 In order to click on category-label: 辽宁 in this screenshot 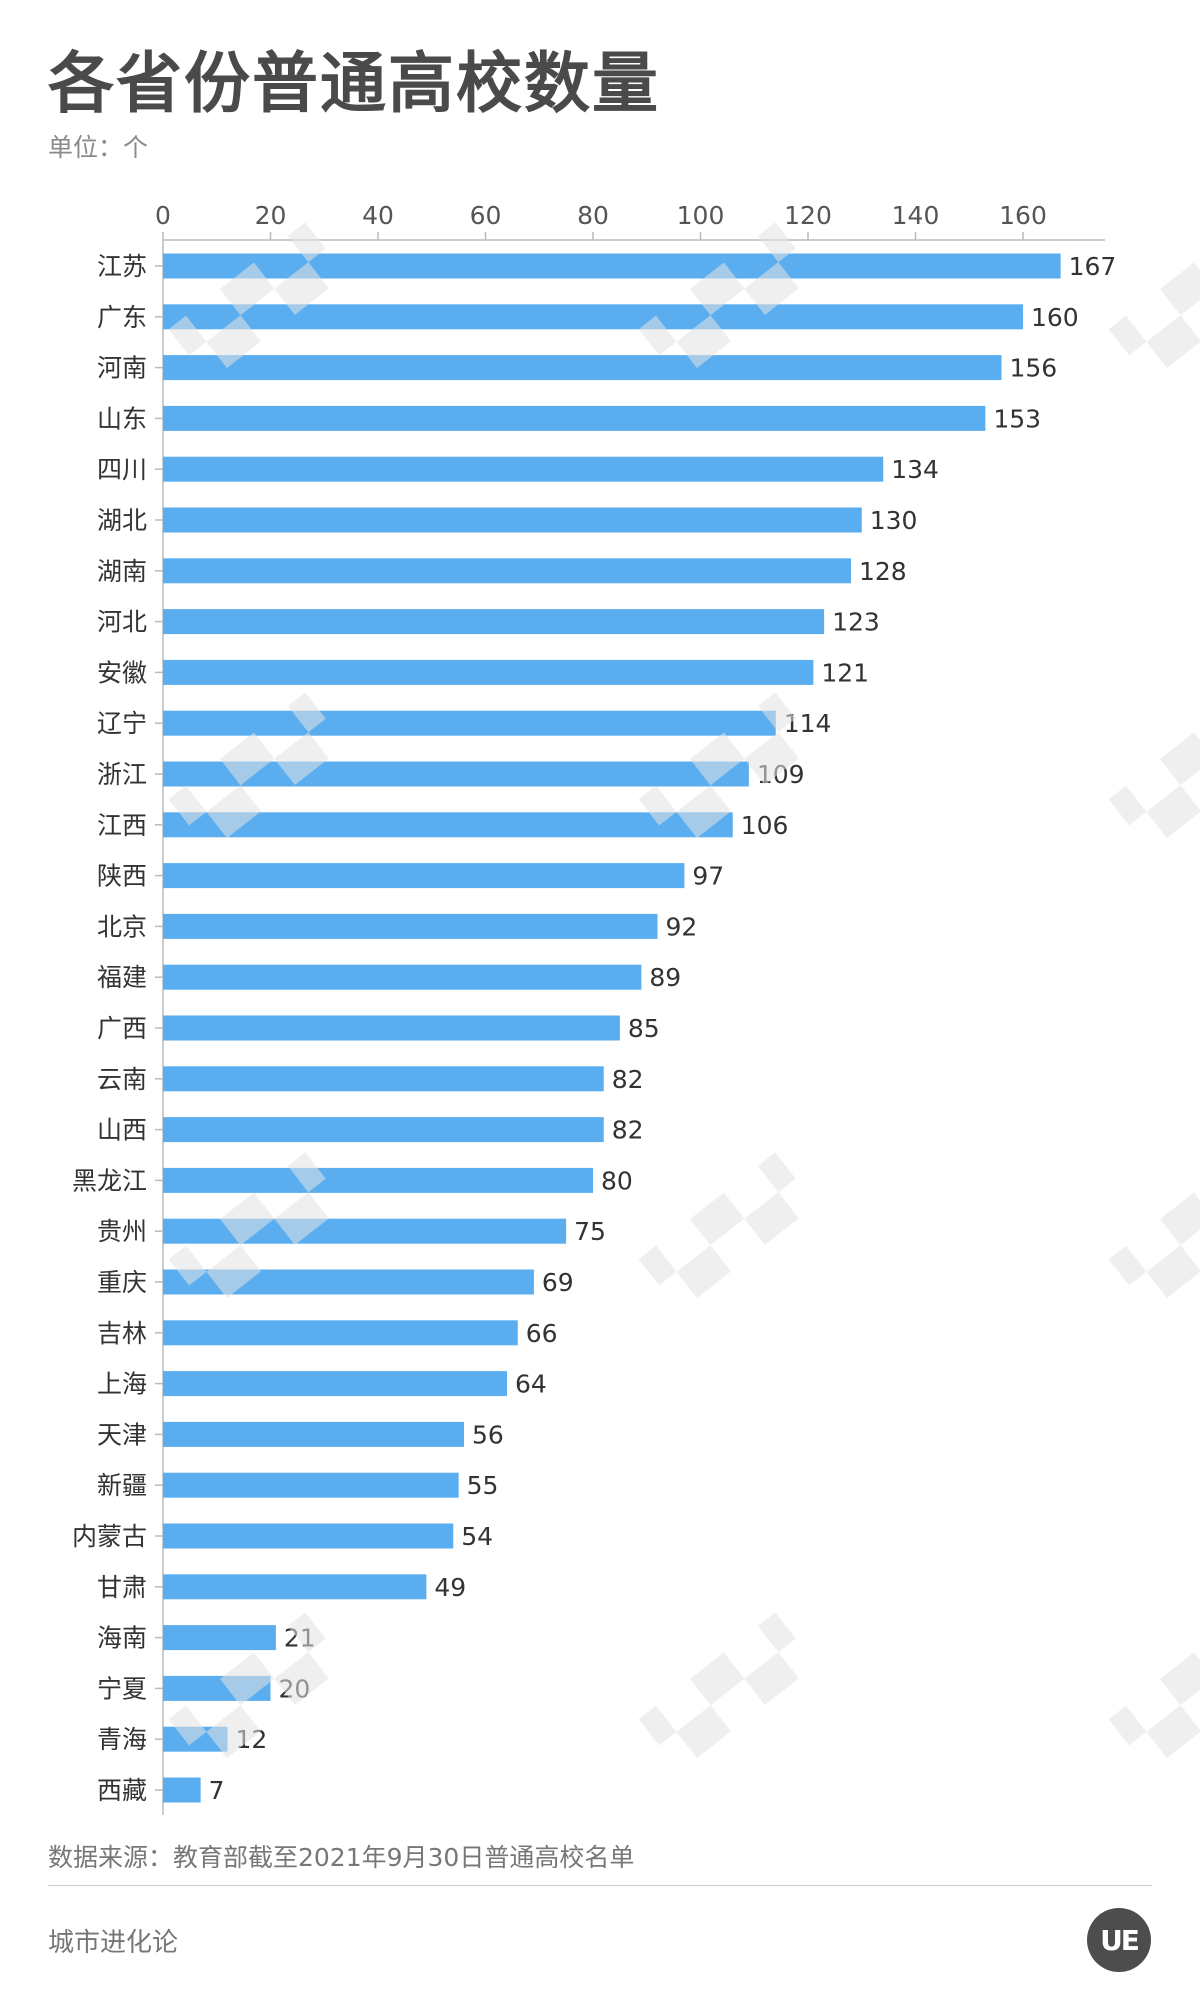, I will do `click(122, 723)`.